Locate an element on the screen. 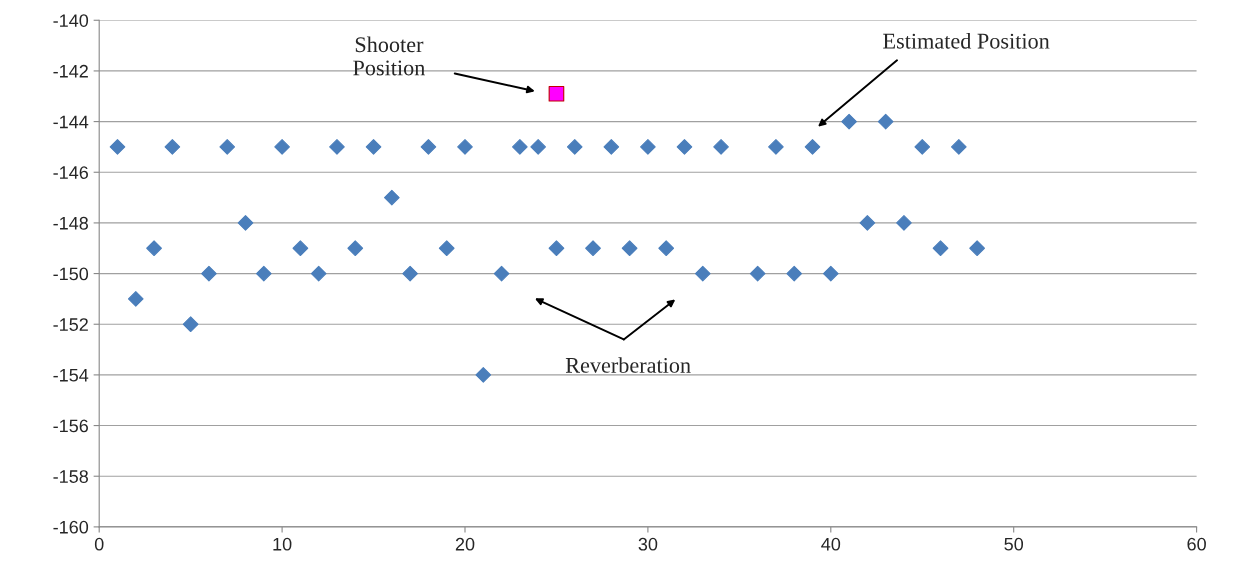 Image resolution: width=1240 pixels, height=579 pixels. annotation: Estimated Position is located at coordinates (966, 40).